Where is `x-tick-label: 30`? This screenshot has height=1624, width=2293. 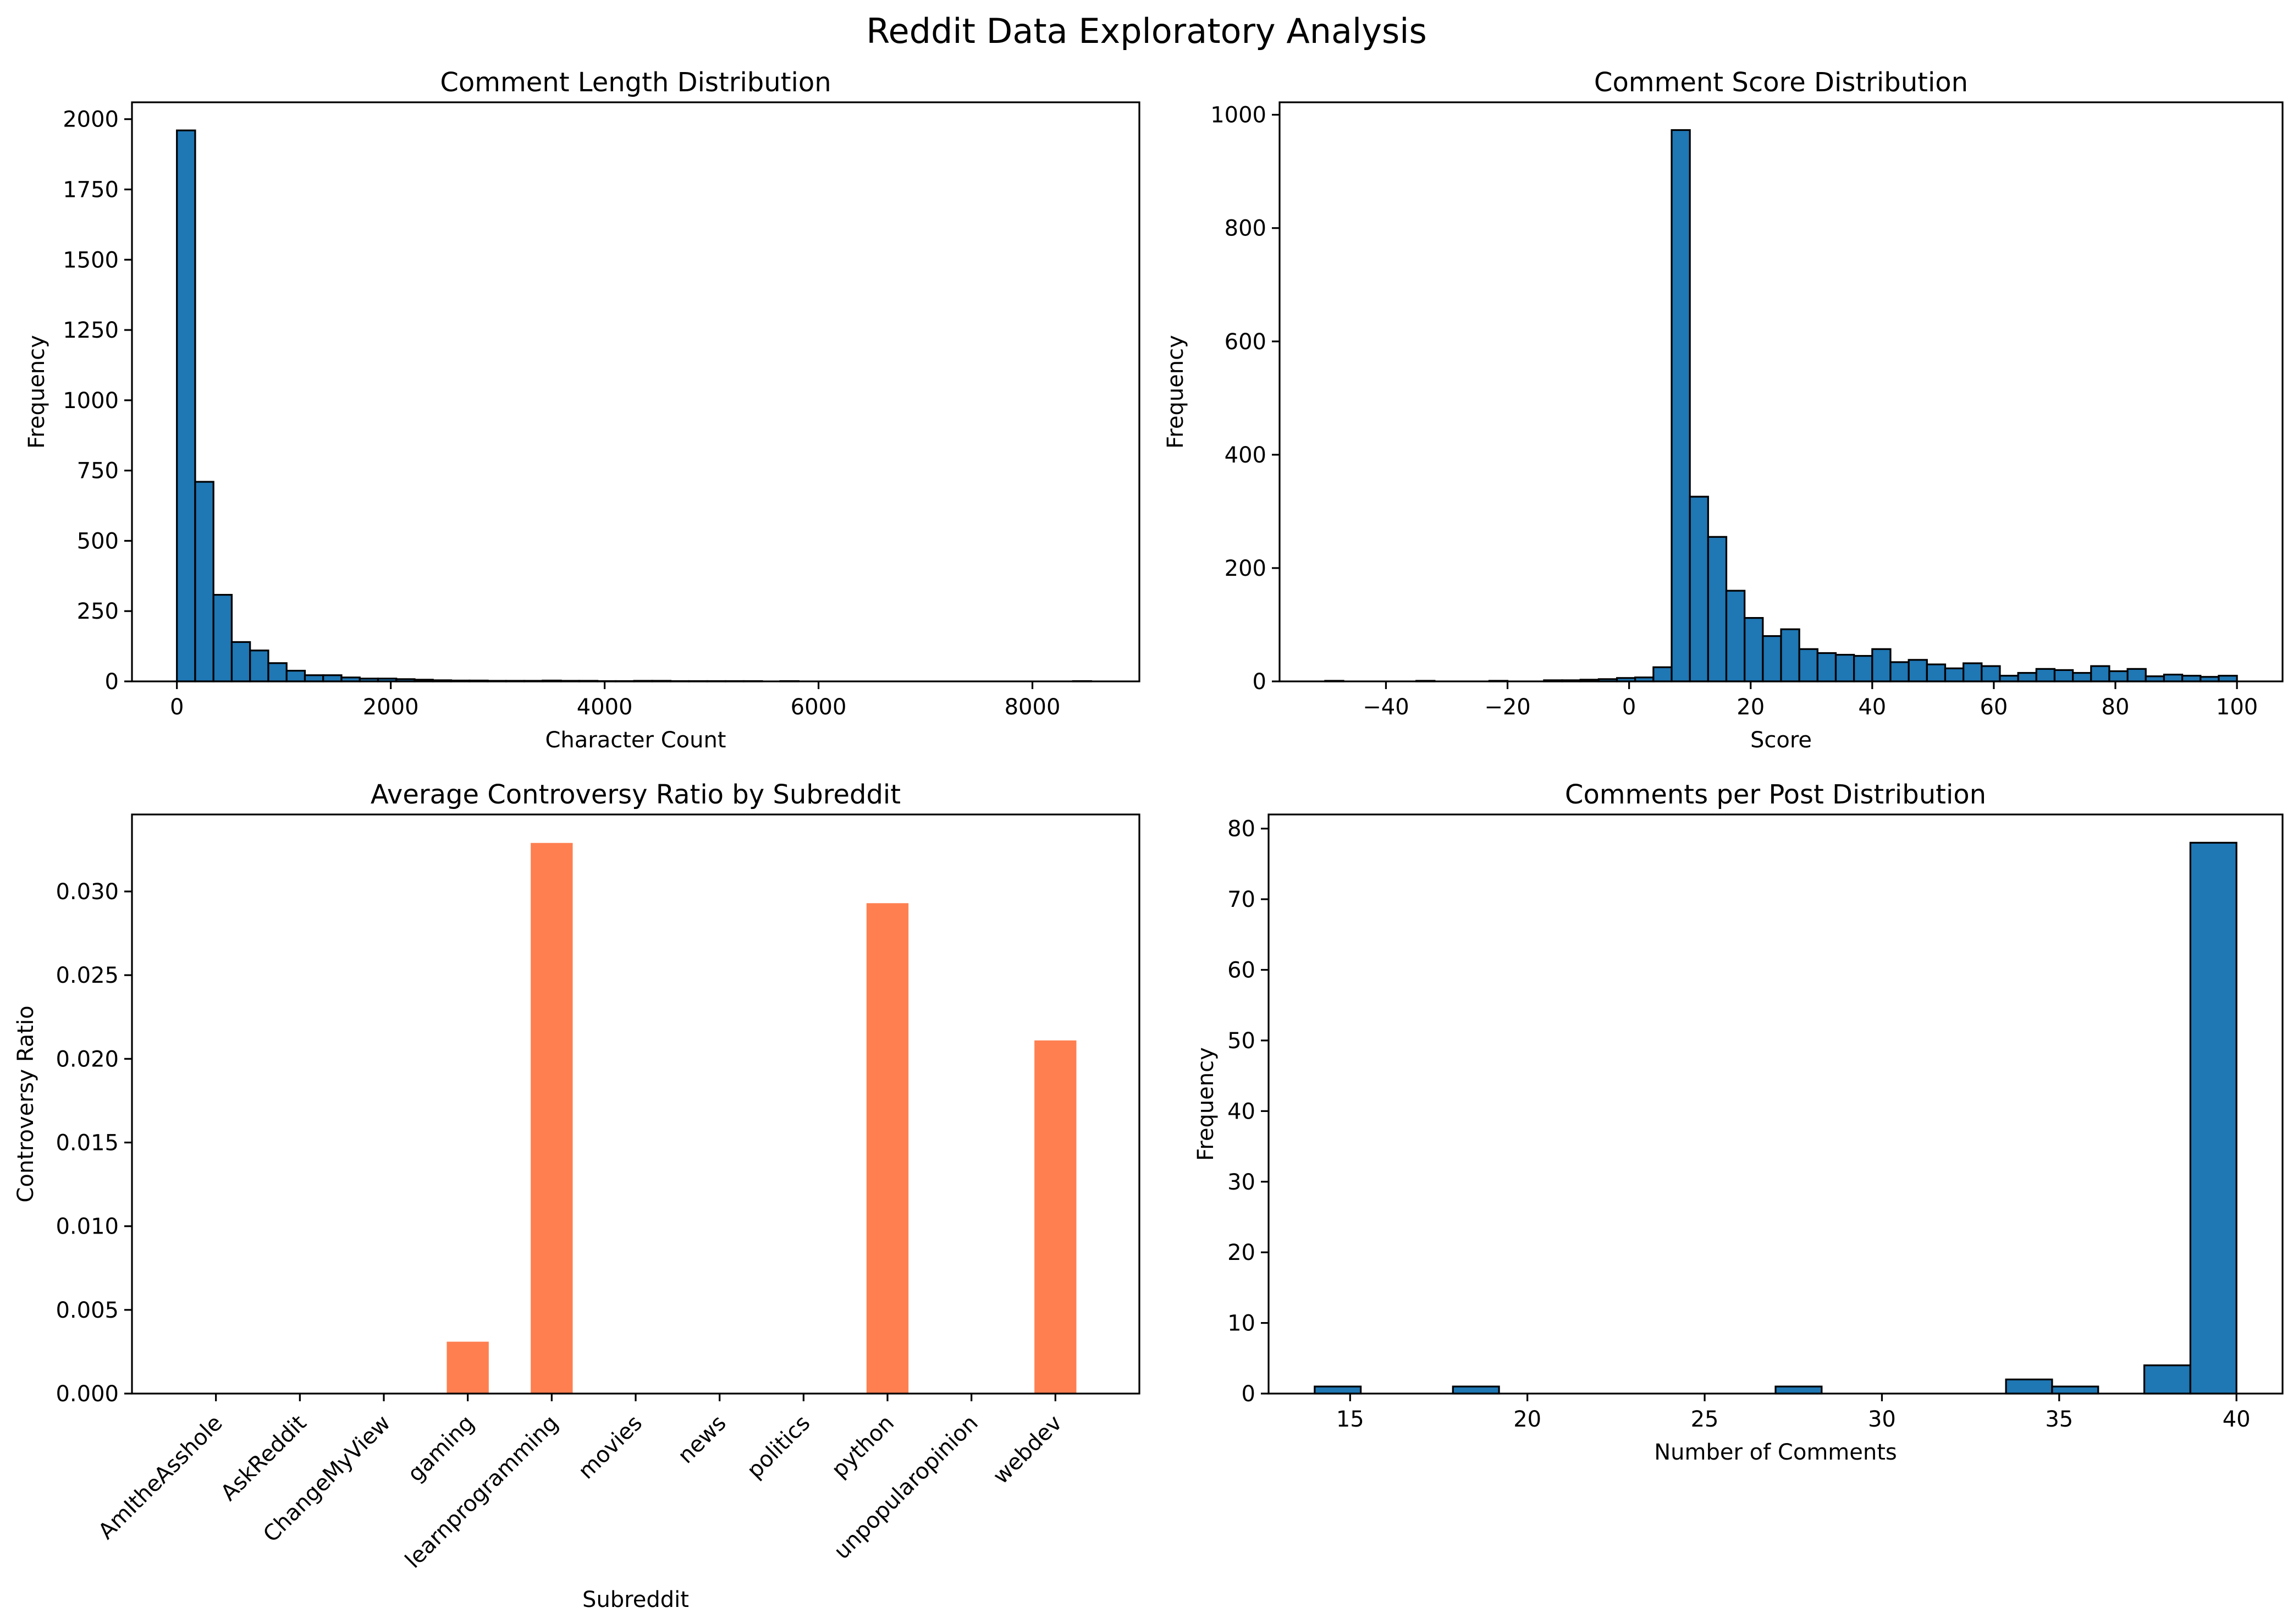
x-tick-label: 30 is located at coordinates (1882, 1419).